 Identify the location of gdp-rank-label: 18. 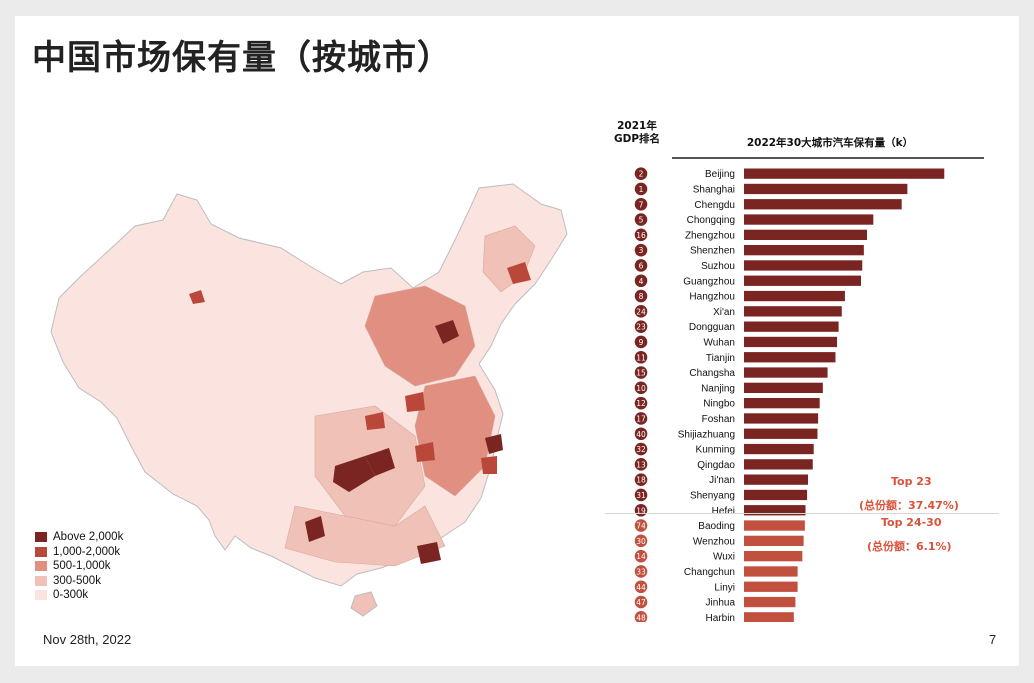
(641, 480).